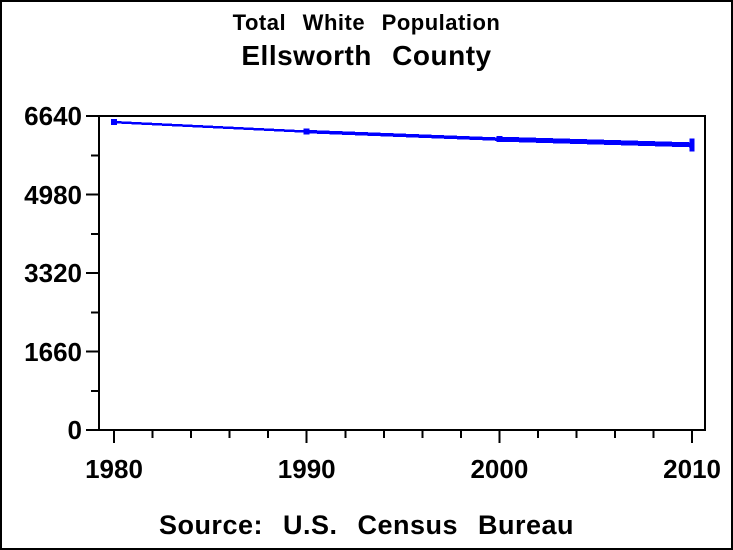 The width and height of the screenshot is (733, 550). Describe the element at coordinates (53, 194) in the screenshot. I see `y-tick-label: 4980` at that location.